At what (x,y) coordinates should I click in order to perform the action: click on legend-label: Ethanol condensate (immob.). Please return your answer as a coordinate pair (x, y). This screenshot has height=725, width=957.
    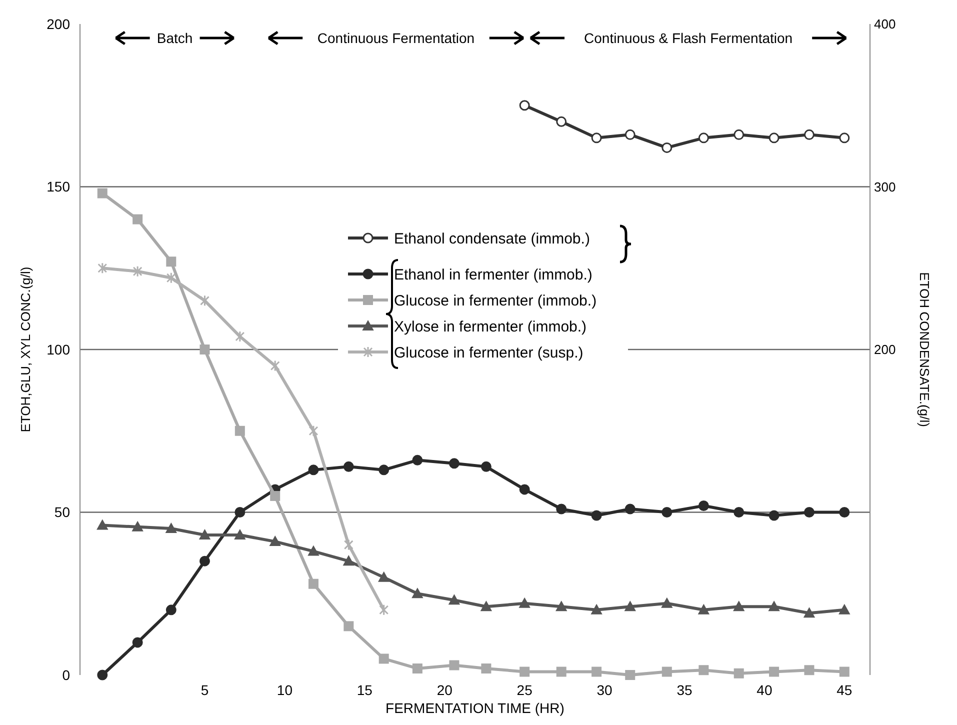
    Looking at the image, I should click on (492, 239).